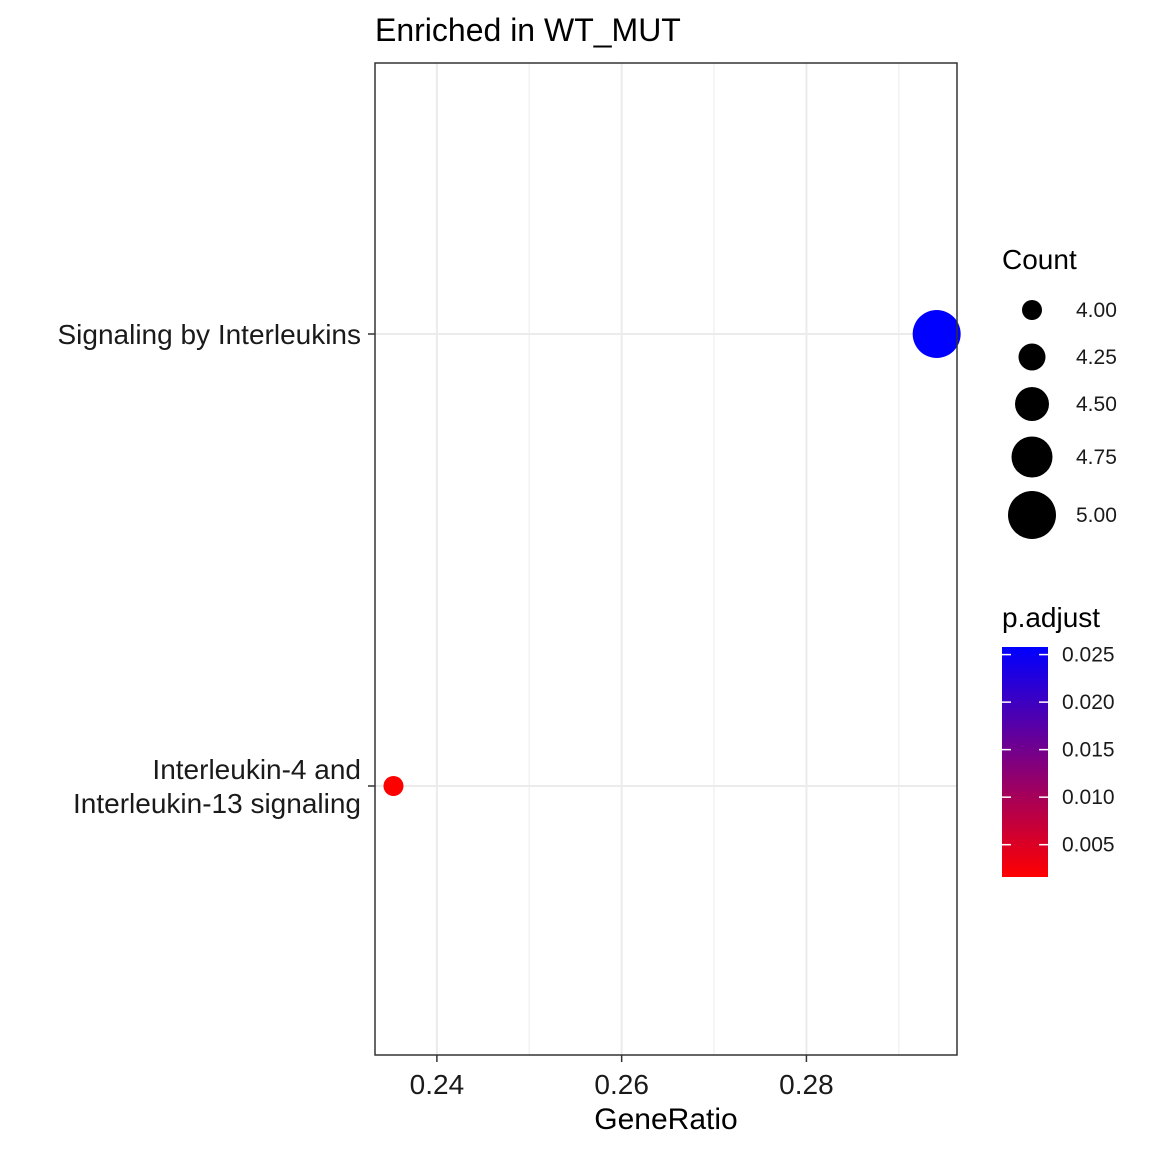  Describe the element at coordinates (1088, 702) in the screenshot. I see `color-key-label: 0.020` at that location.